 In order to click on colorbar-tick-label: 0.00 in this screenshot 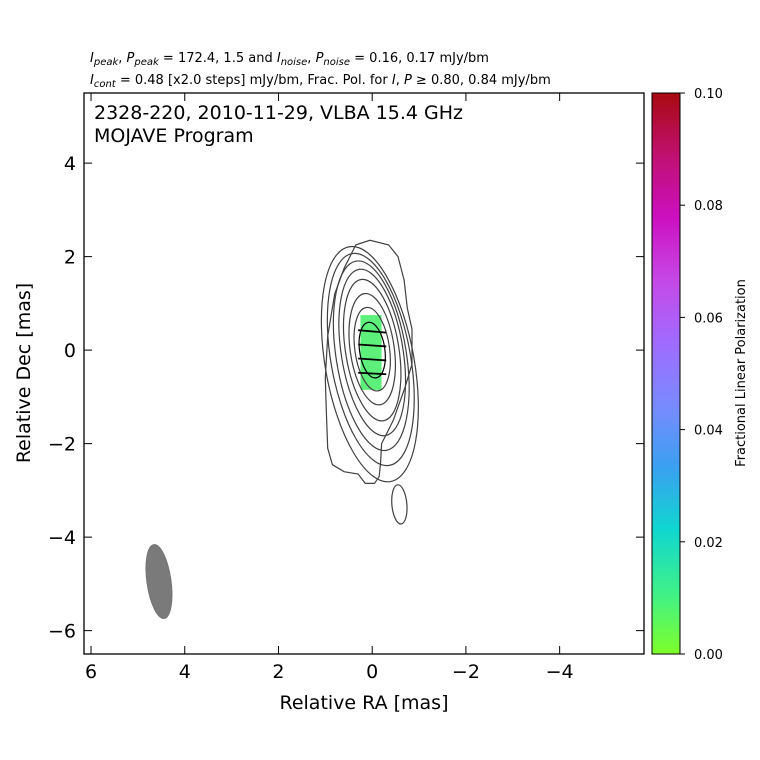, I will do `click(708, 655)`.